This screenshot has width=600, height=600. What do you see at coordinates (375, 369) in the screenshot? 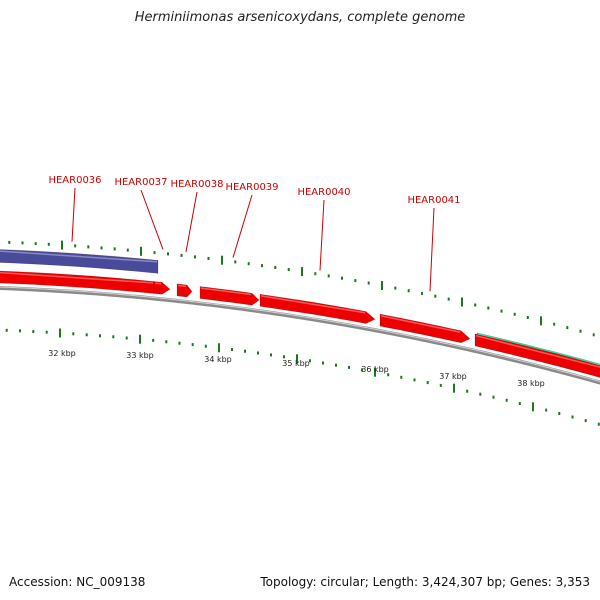
I see `scale-label: 36 kbp` at bounding box center [375, 369].